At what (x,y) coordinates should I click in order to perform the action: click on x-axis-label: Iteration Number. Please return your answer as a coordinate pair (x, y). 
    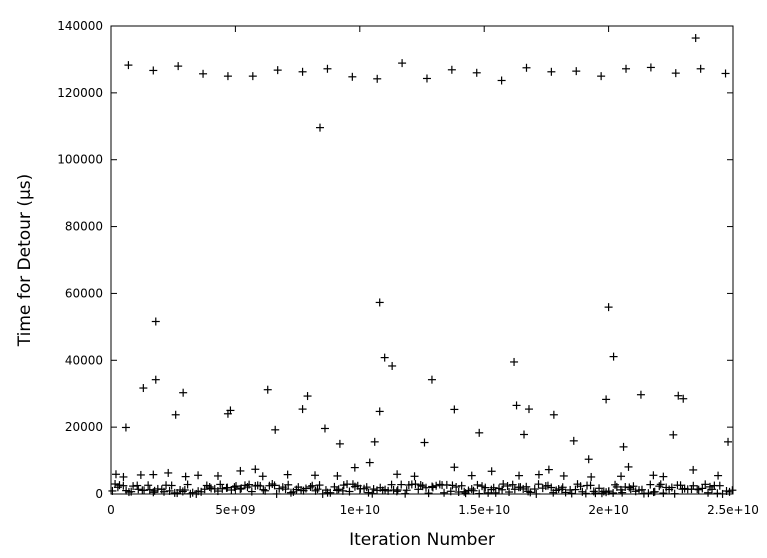
    Looking at the image, I should click on (422, 540).